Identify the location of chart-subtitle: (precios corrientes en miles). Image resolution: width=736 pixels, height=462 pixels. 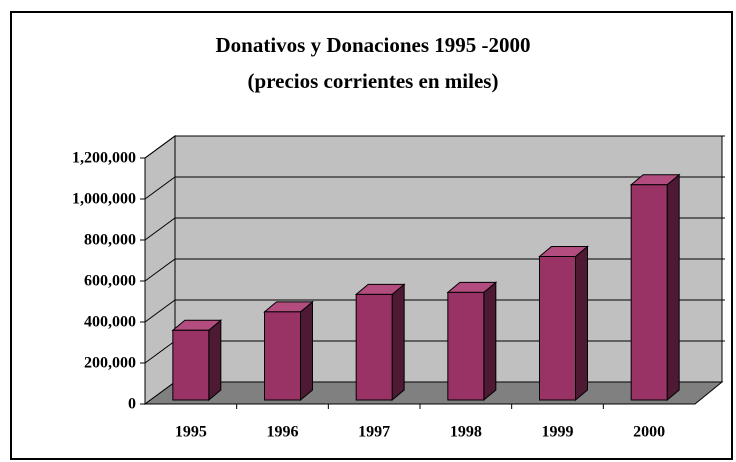
(373, 81).